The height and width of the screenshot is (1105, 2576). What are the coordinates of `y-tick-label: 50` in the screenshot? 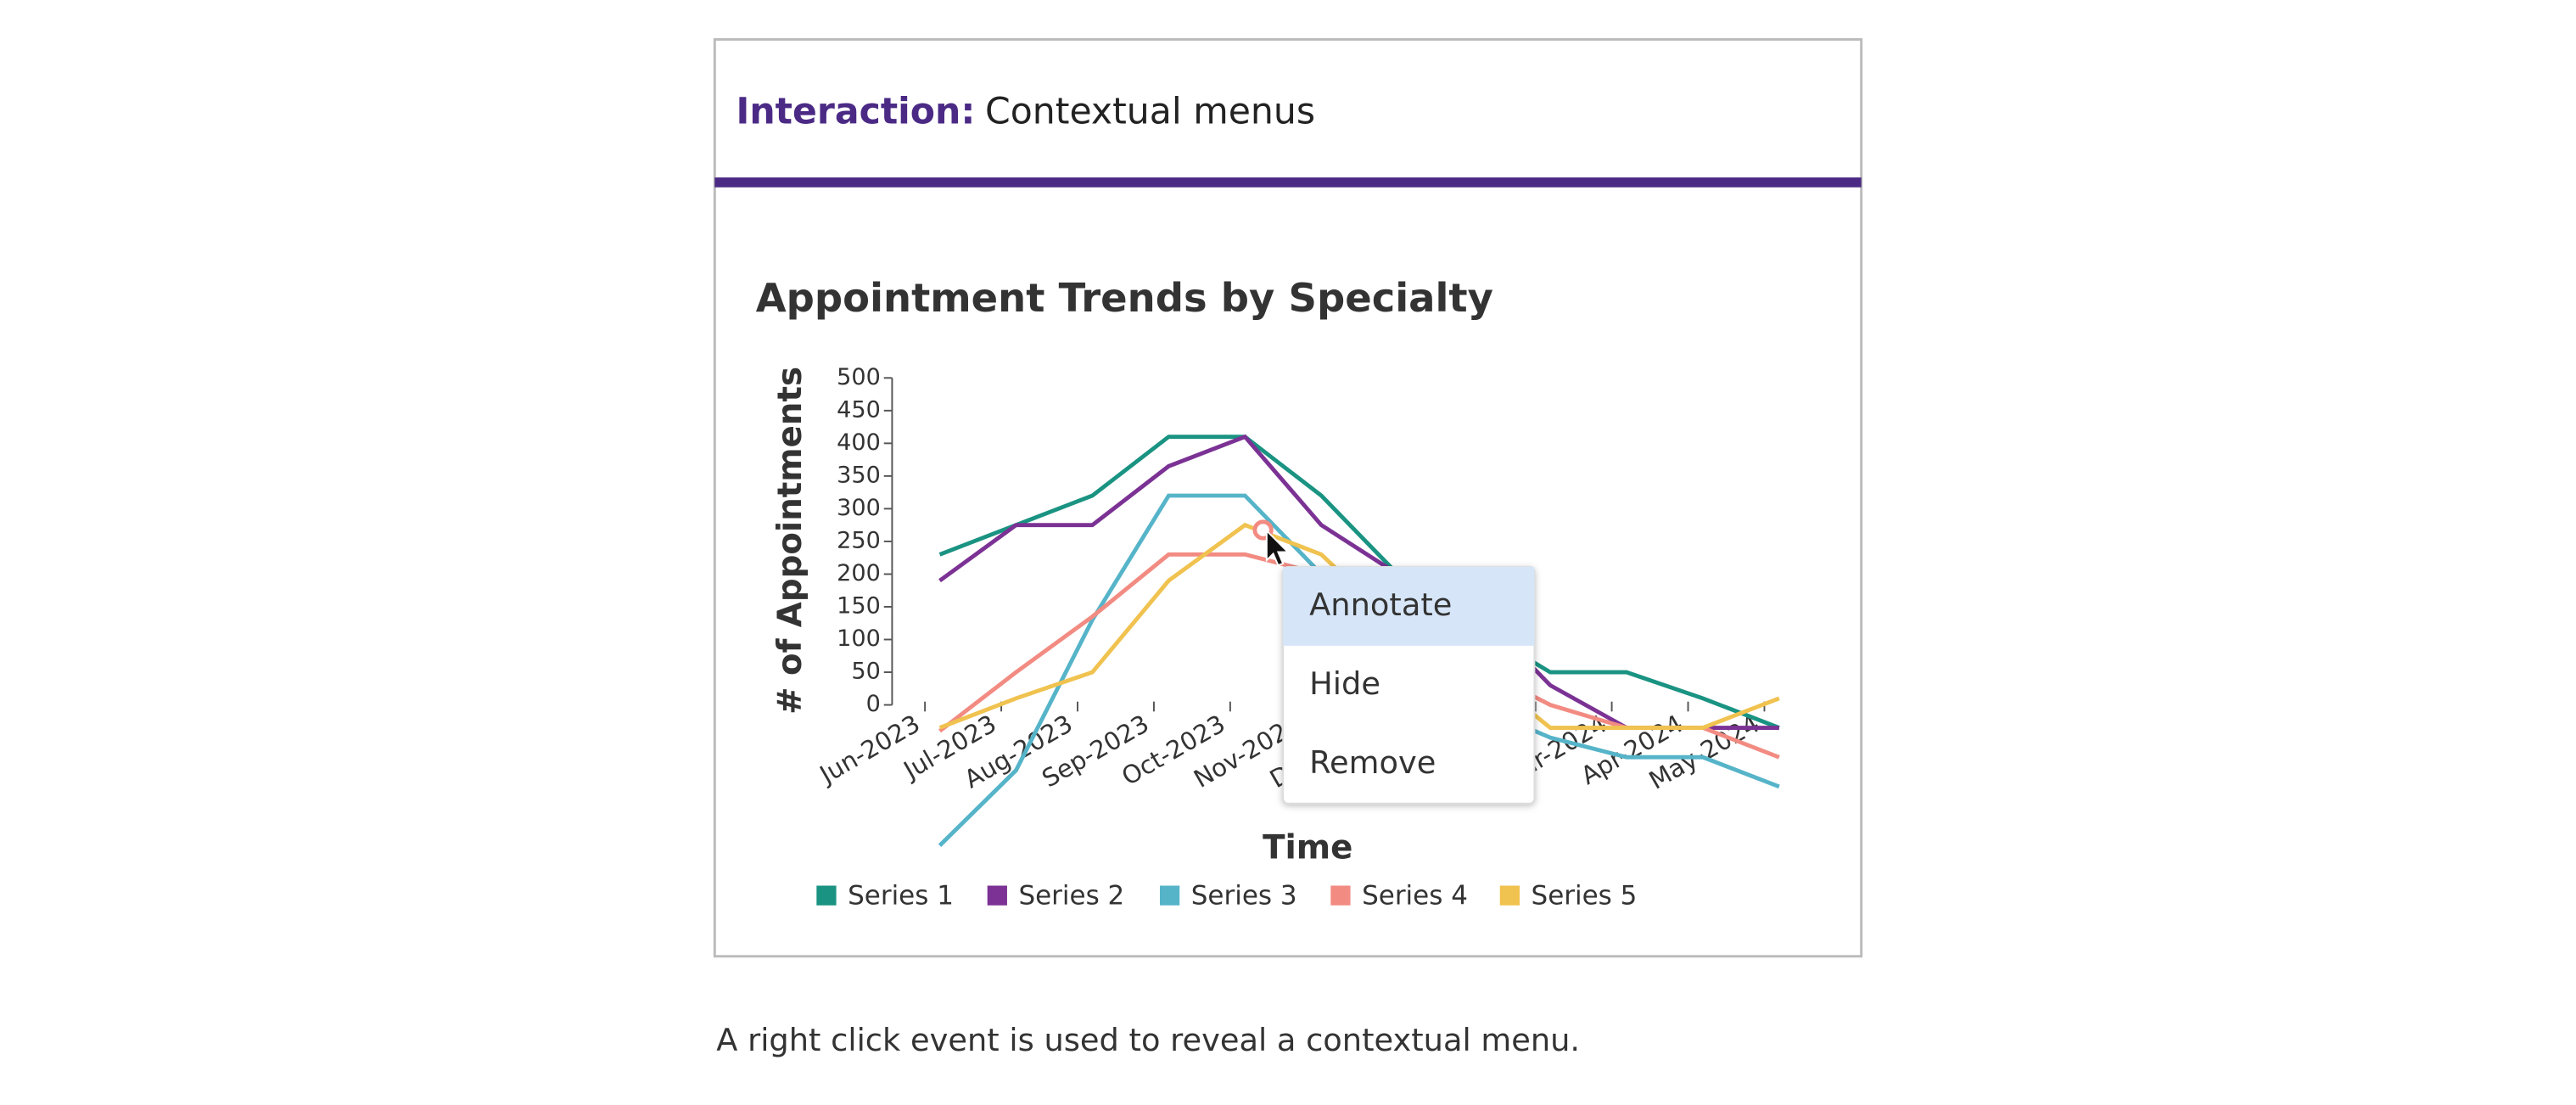 It's located at (865, 672).